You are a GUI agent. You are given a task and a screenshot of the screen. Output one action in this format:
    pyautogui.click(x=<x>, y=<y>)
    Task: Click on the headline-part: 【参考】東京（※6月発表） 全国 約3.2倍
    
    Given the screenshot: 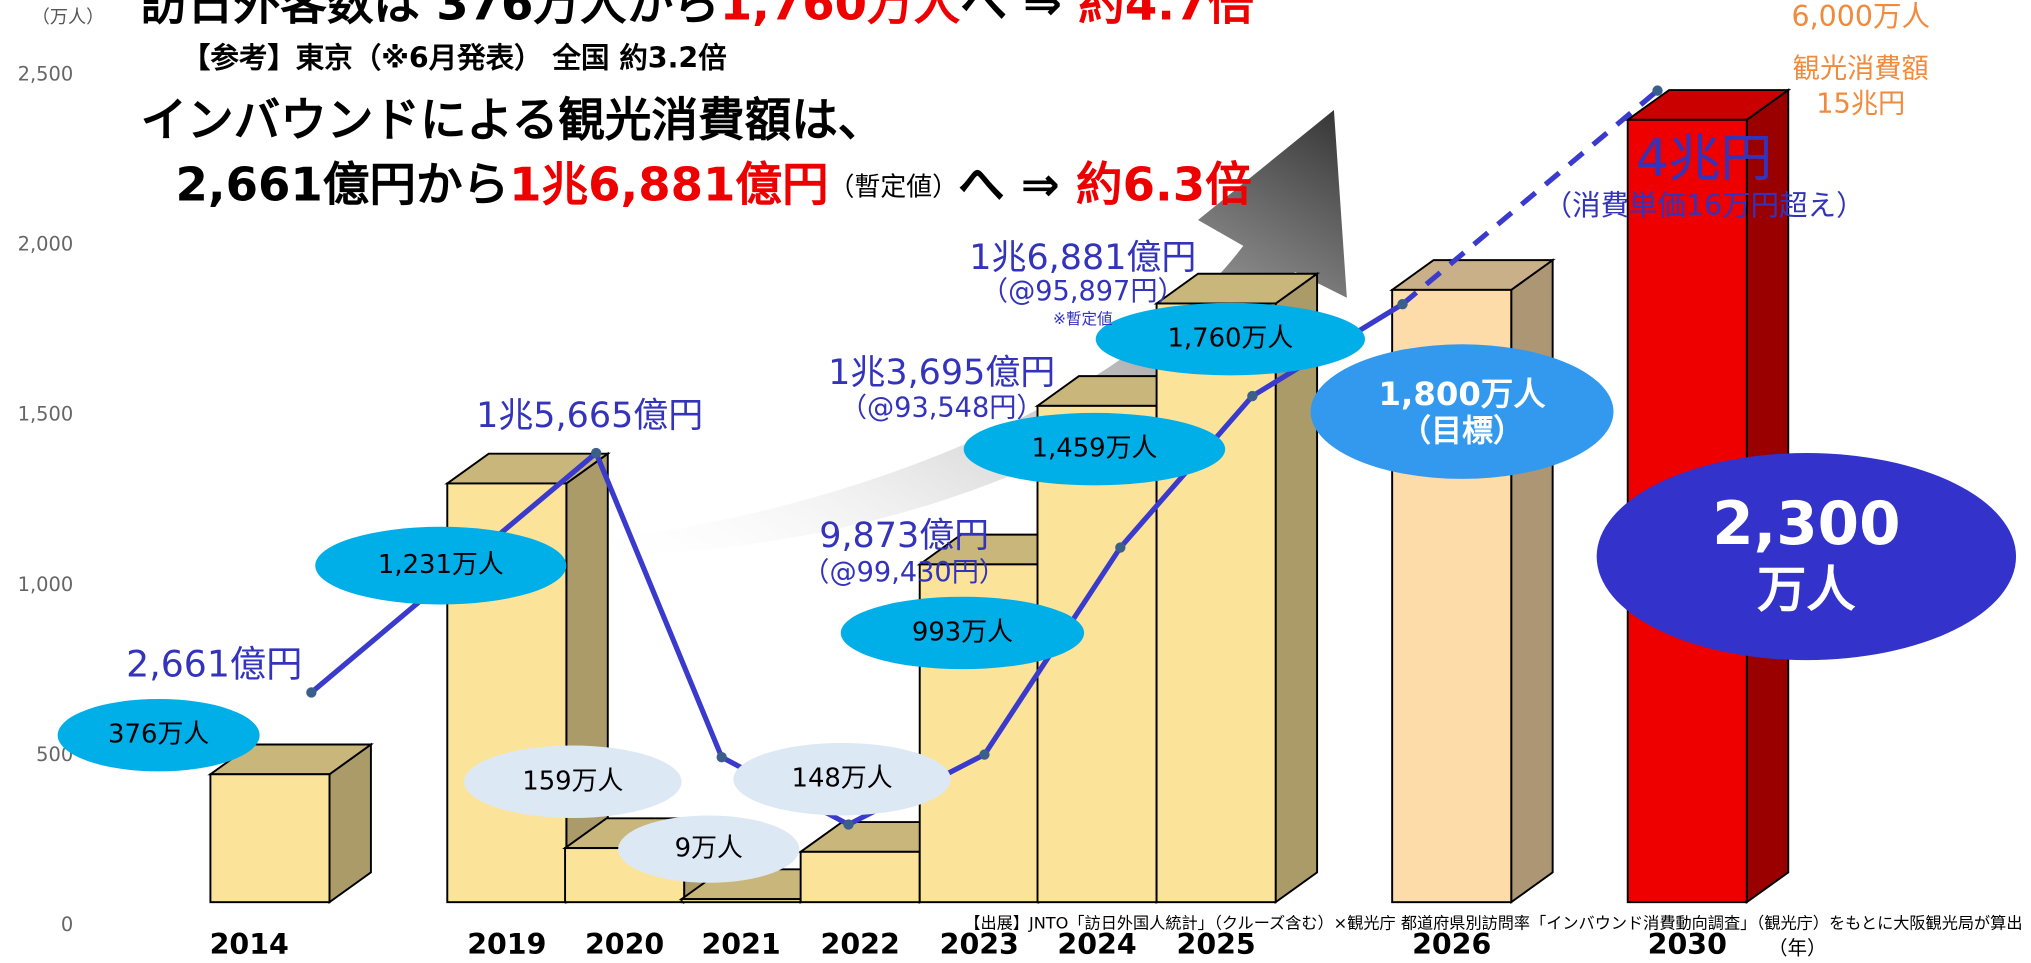 What is the action you would take?
    pyautogui.click(x=454, y=58)
    